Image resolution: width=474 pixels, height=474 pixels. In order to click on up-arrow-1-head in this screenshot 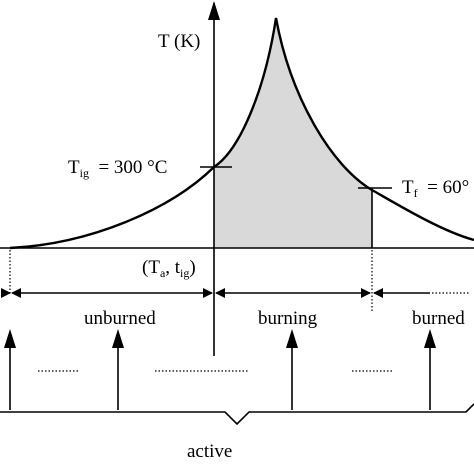, I will do `click(10, 338)`.